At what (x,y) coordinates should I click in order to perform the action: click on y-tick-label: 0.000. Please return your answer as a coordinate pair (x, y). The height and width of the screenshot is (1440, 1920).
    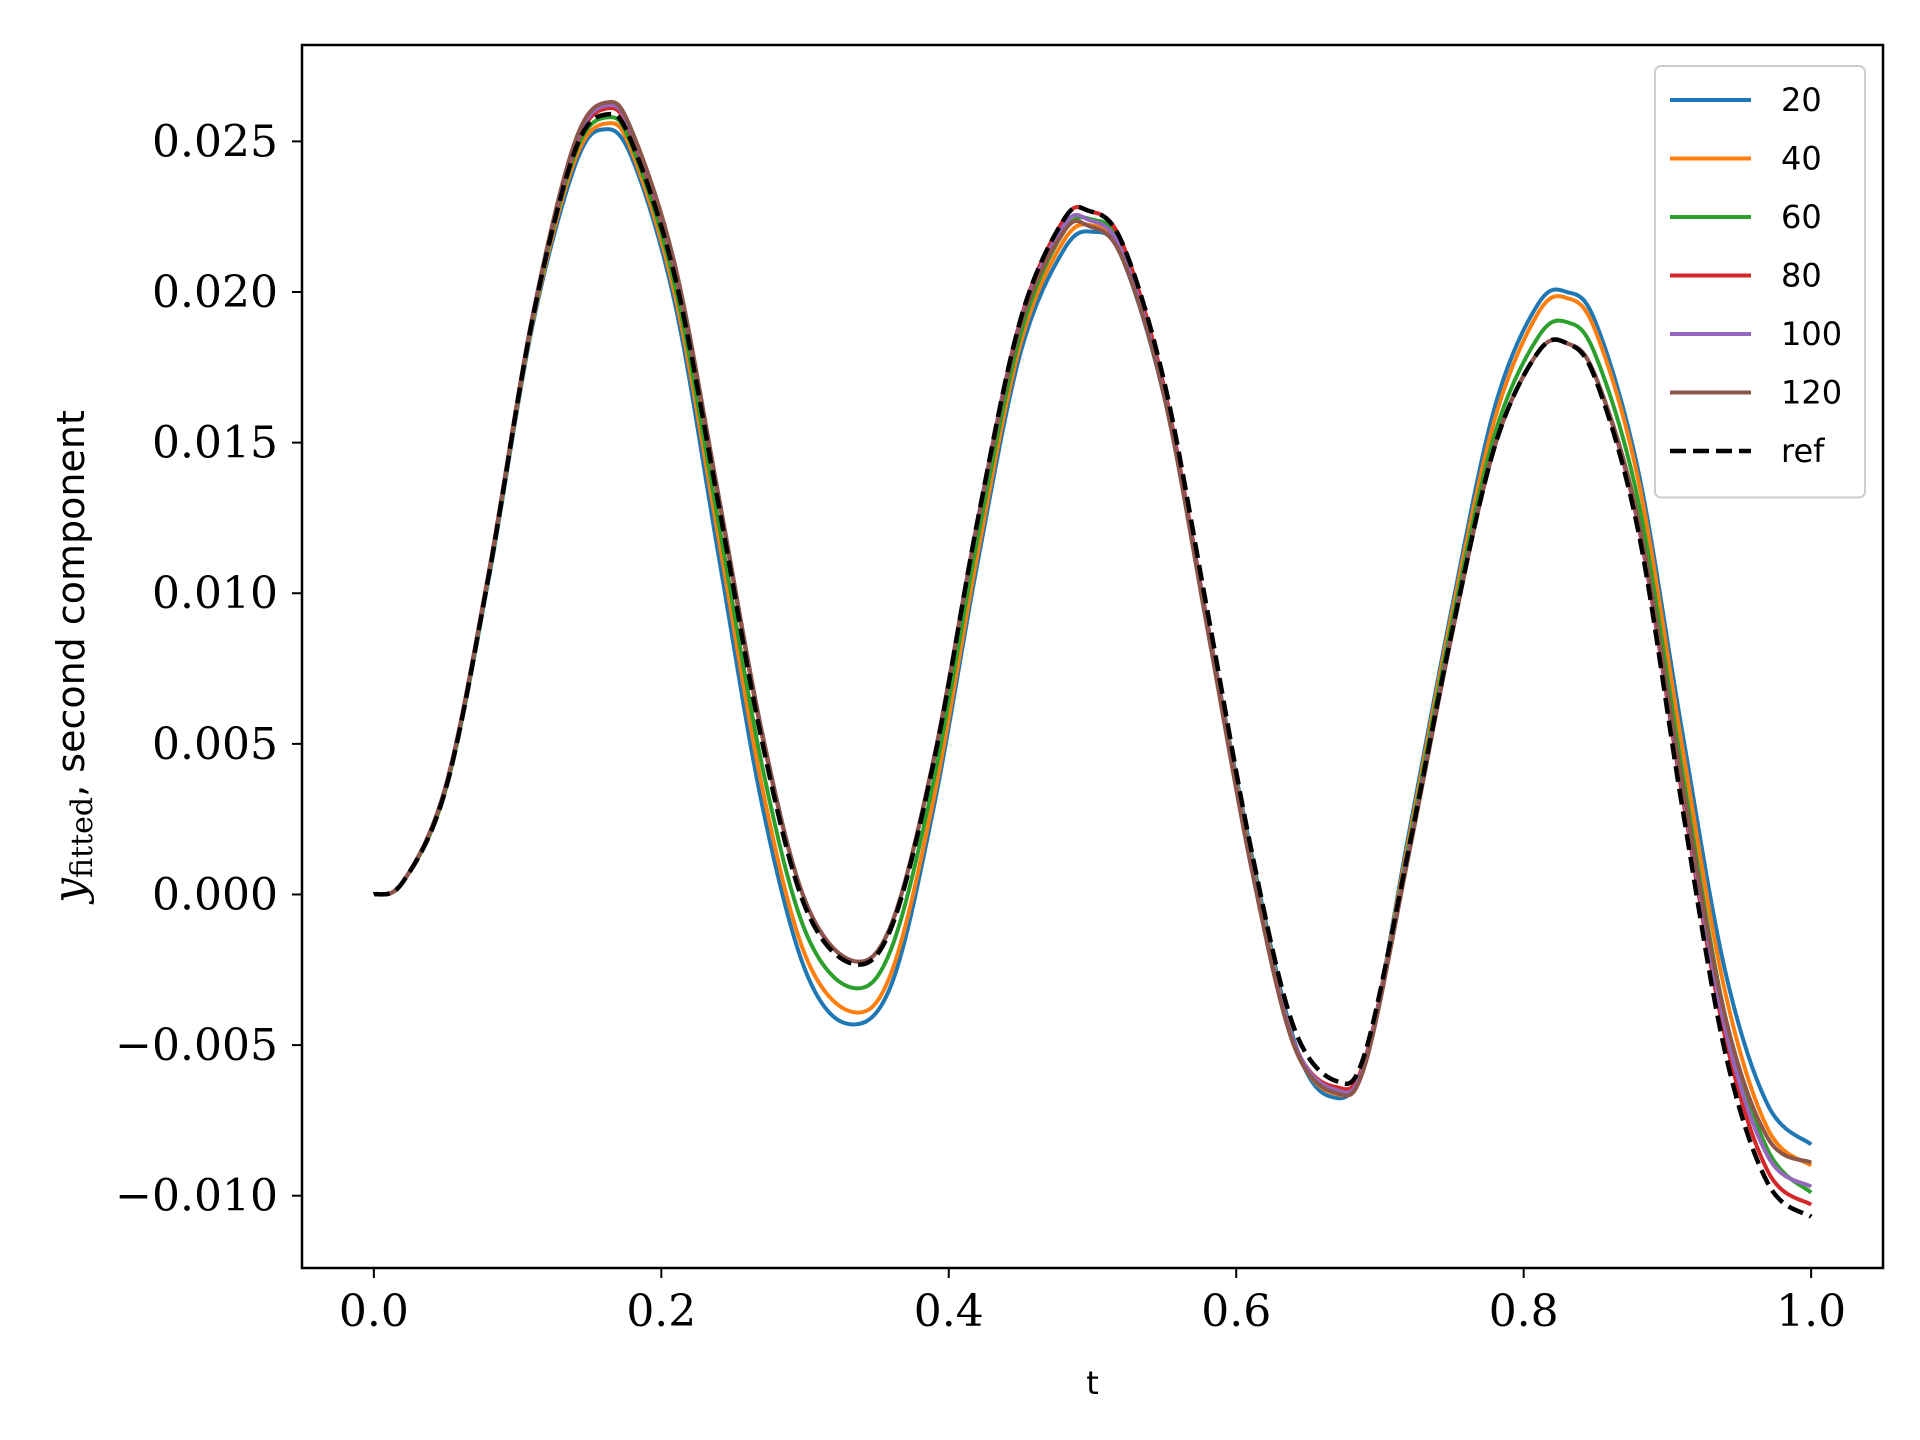
    Looking at the image, I should click on (215, 894).